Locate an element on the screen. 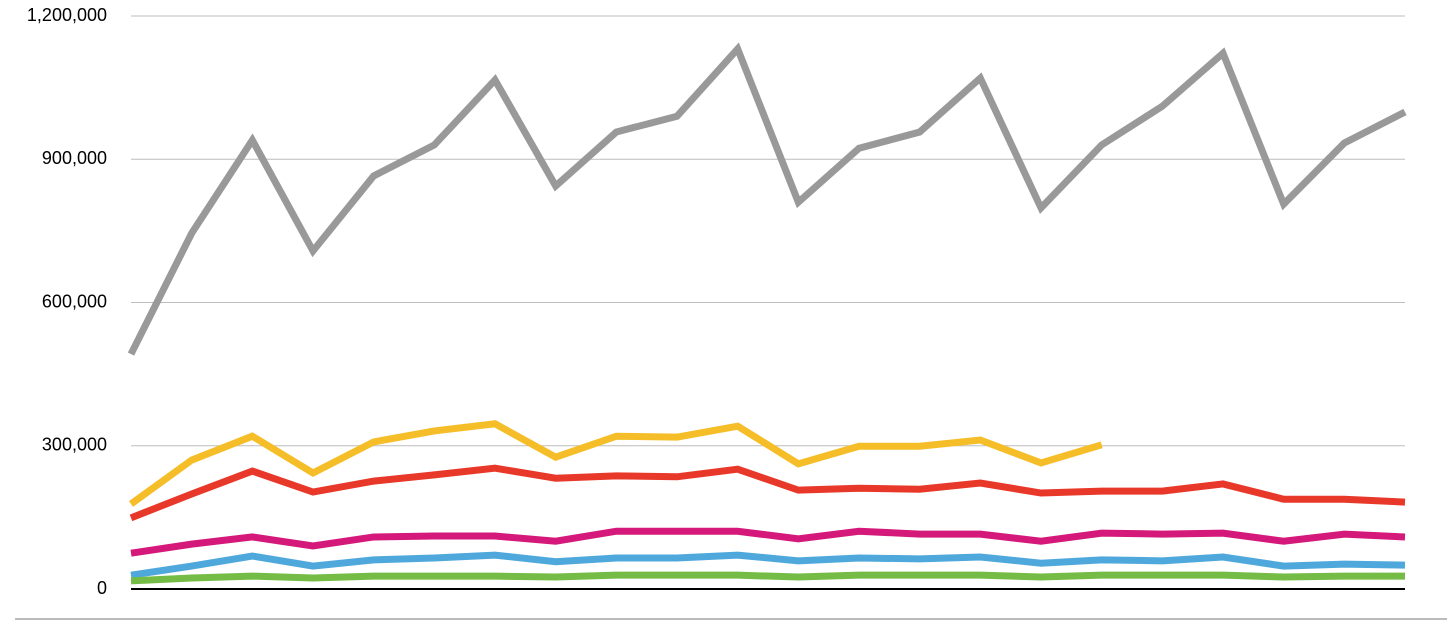  y-tick-label: 900,000 is located at coordinates (74, 158).